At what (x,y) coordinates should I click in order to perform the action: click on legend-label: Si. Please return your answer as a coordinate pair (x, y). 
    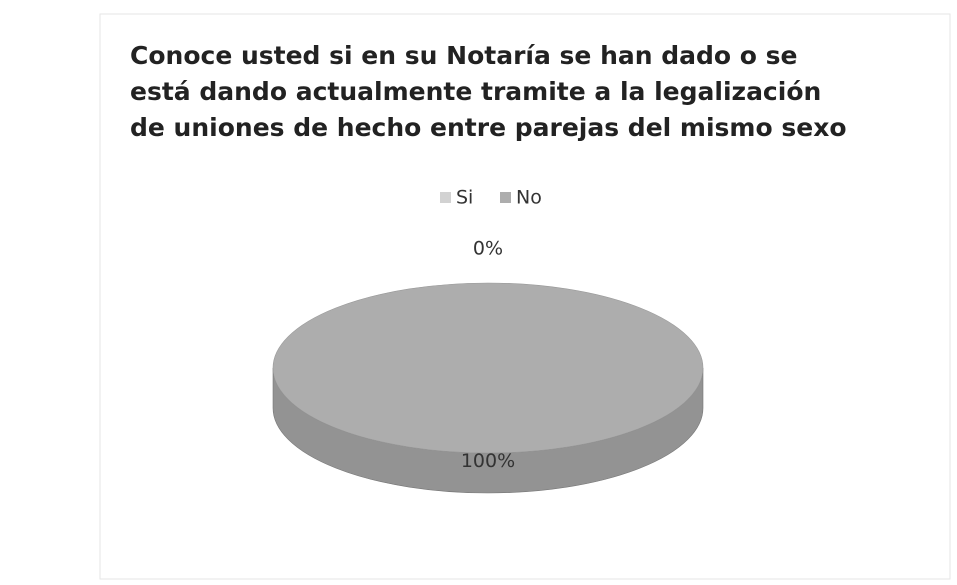
    Looking at the image, I should click on (464, 198).